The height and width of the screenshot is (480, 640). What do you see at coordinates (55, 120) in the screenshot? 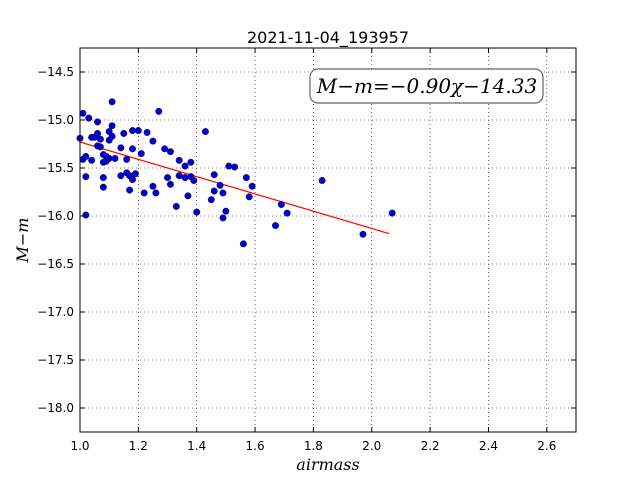
I see `y-tick-label: −15.0` at bounding box center [55, 120].